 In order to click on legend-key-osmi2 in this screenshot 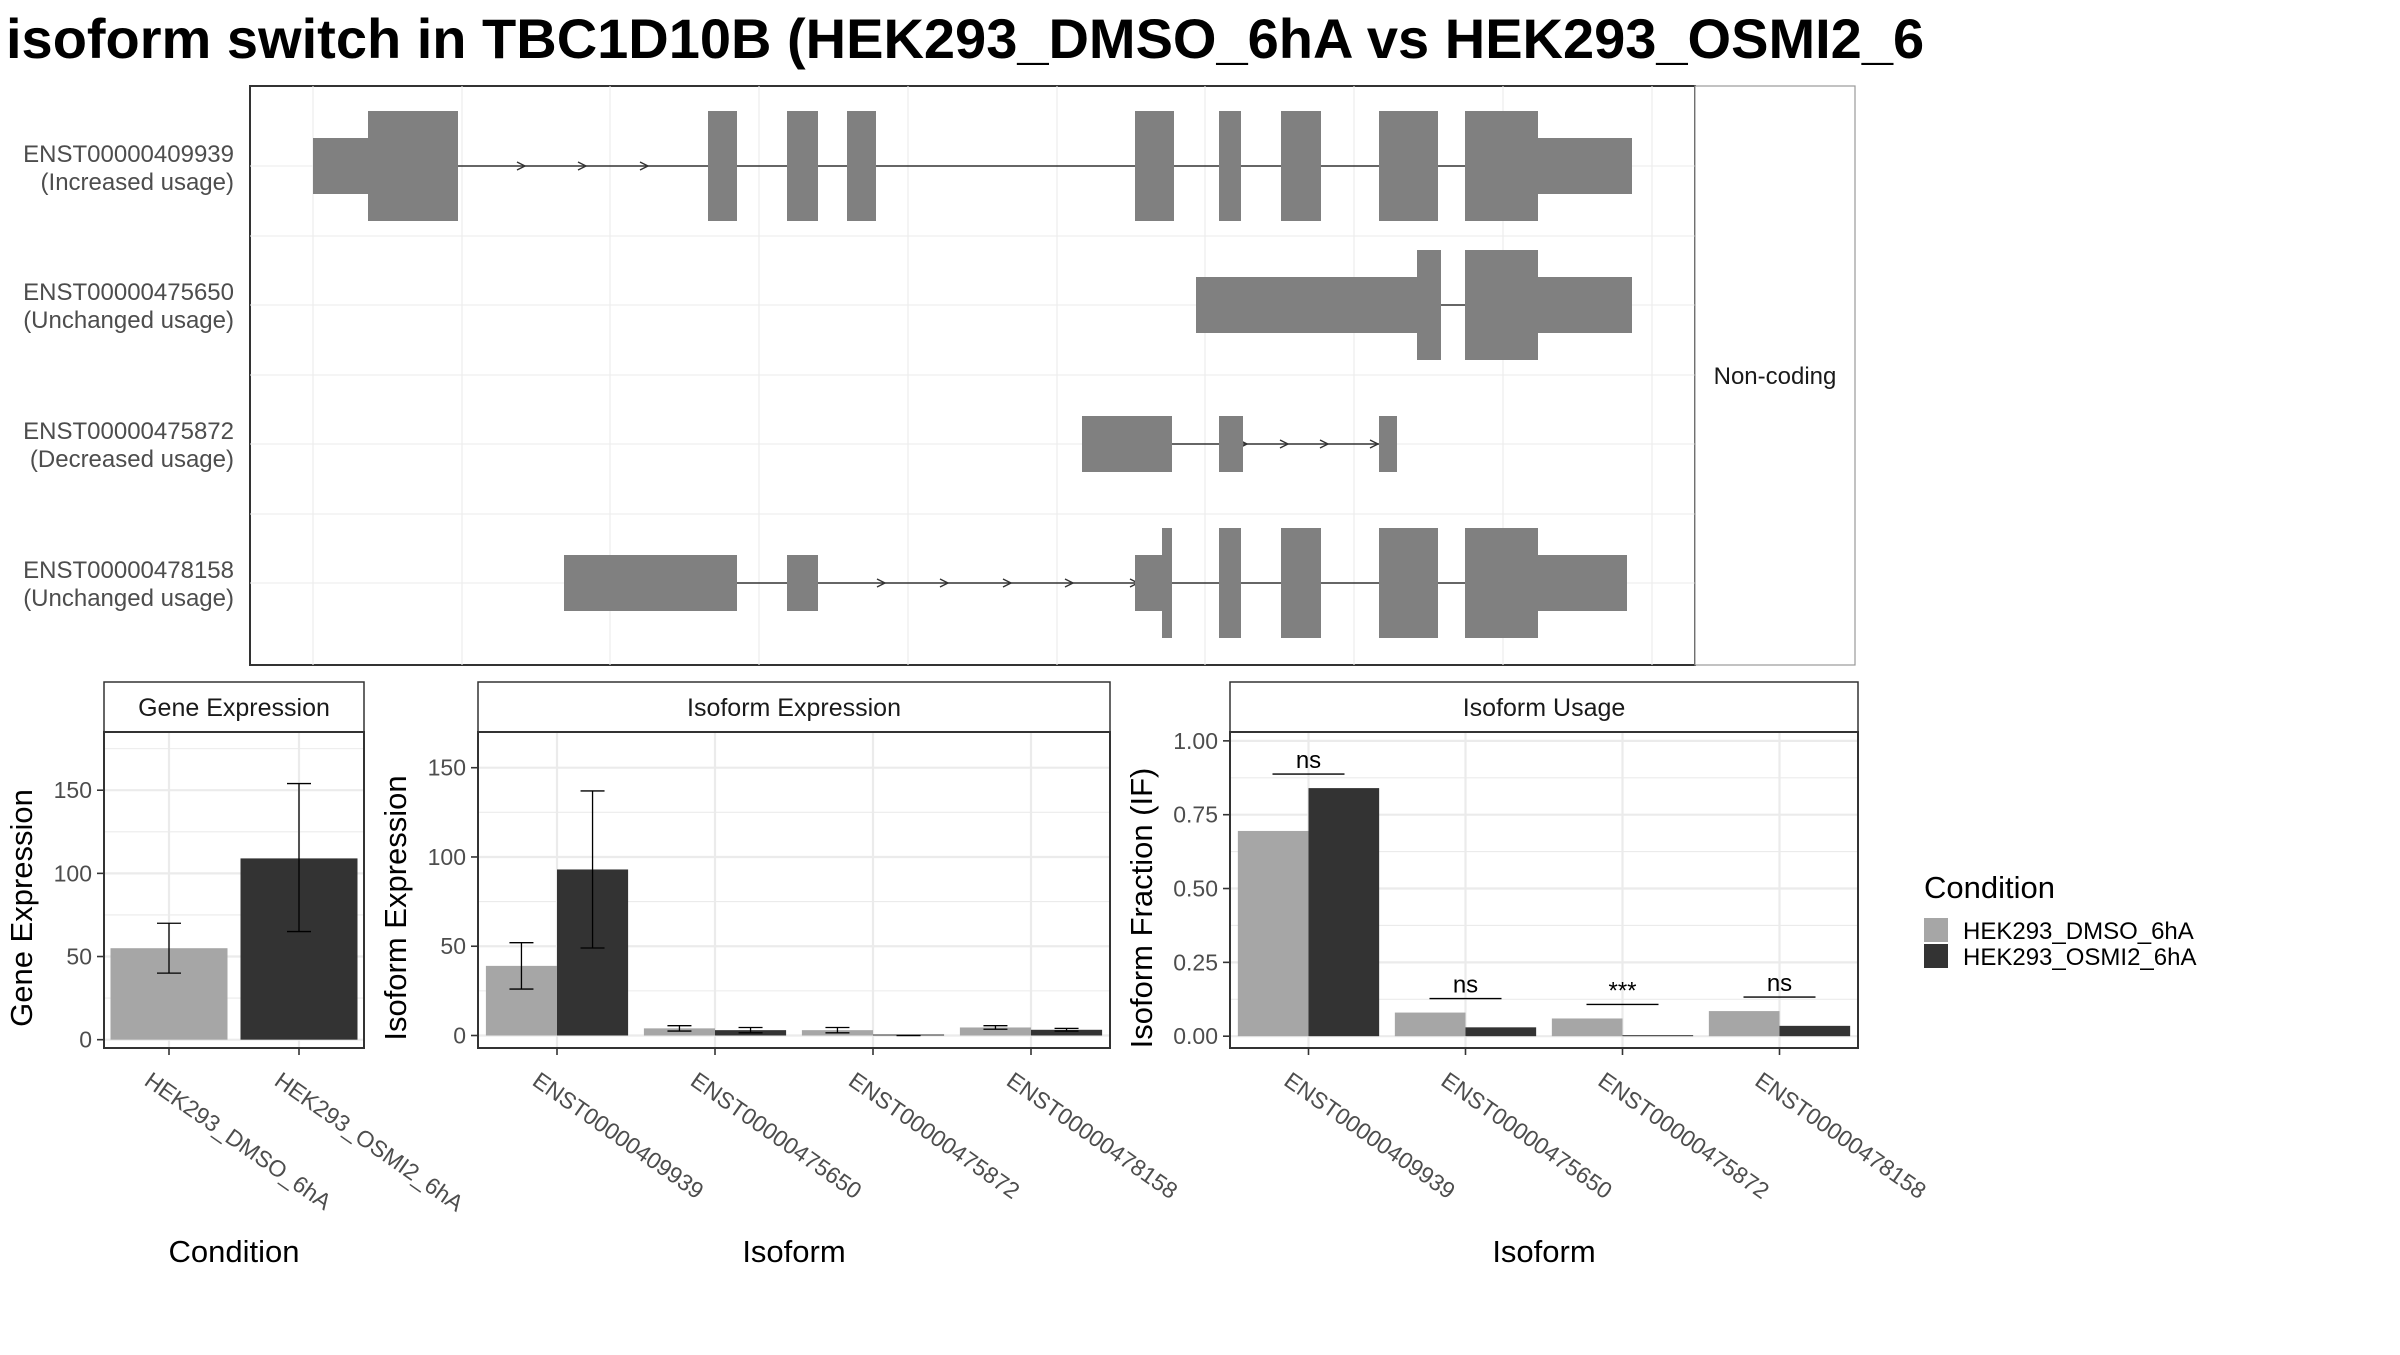, I will do `click(1936, 956)`.